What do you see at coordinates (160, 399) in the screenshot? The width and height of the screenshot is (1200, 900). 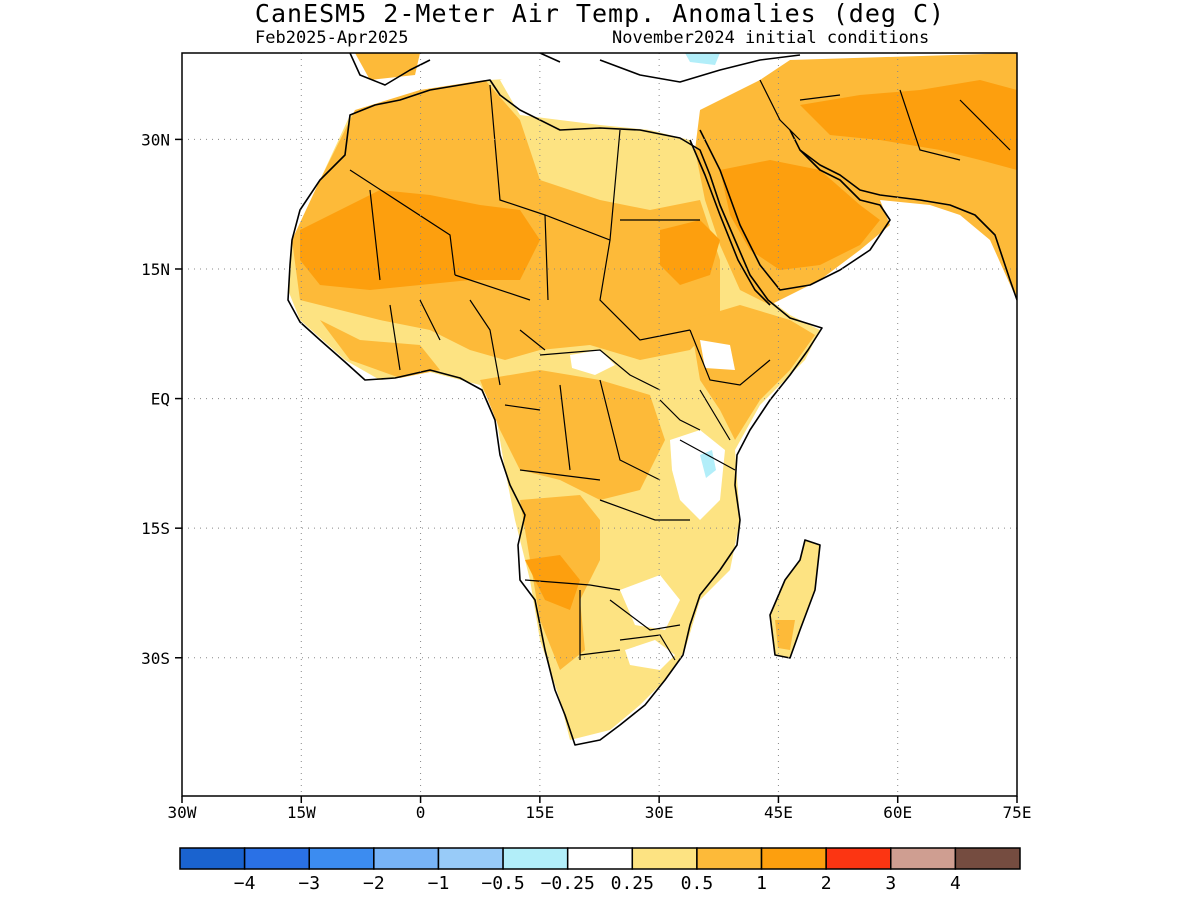 I see `y-tick-label: EQ` at bounding box center [160, 399].